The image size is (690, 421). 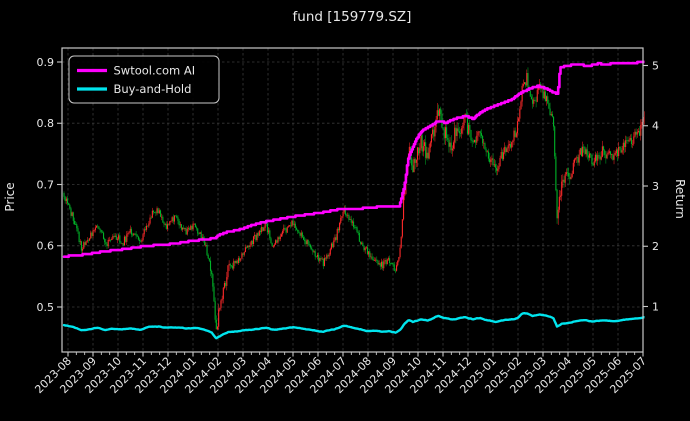 I want to click on y-axis-label-price: Price, so click(x=10, y=196).